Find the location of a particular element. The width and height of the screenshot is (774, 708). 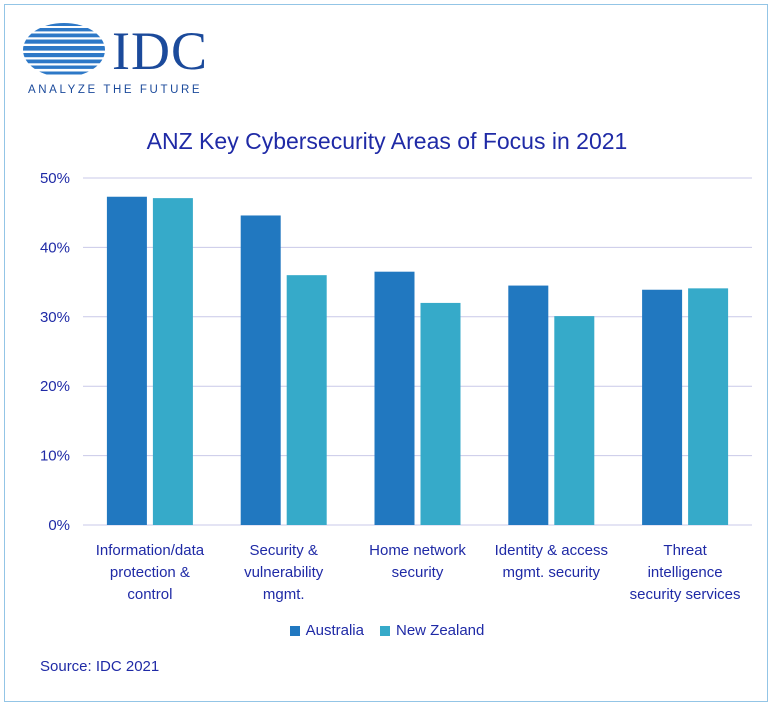

idc-logo: IDC ANALYZE THE FUTURE is located at coordinates (117, 62).